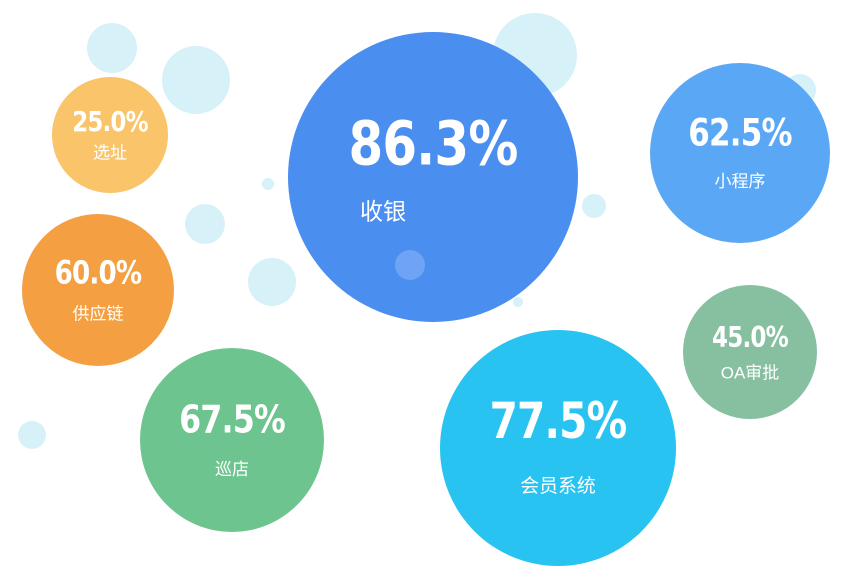 The image size is (857, 572). What do you see at coordinates (110, 122) in the screenshot?
I see `value-label: 25.0%` at bounding box center [110, 122].